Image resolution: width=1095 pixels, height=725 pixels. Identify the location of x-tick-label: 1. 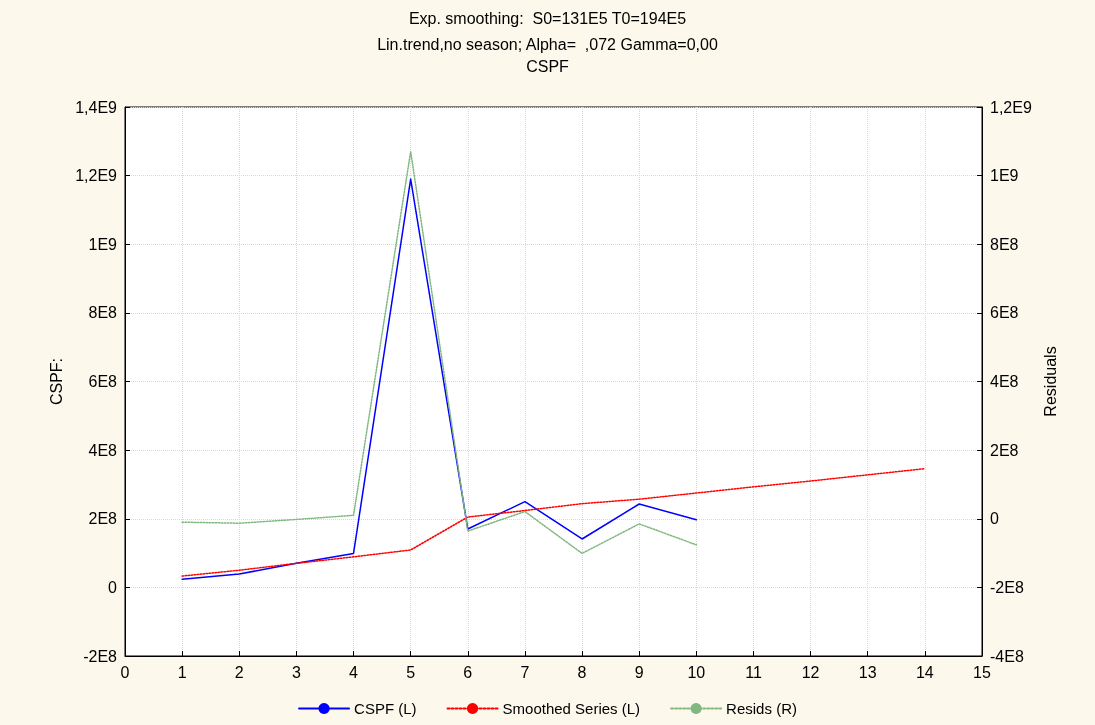
(182, 672).